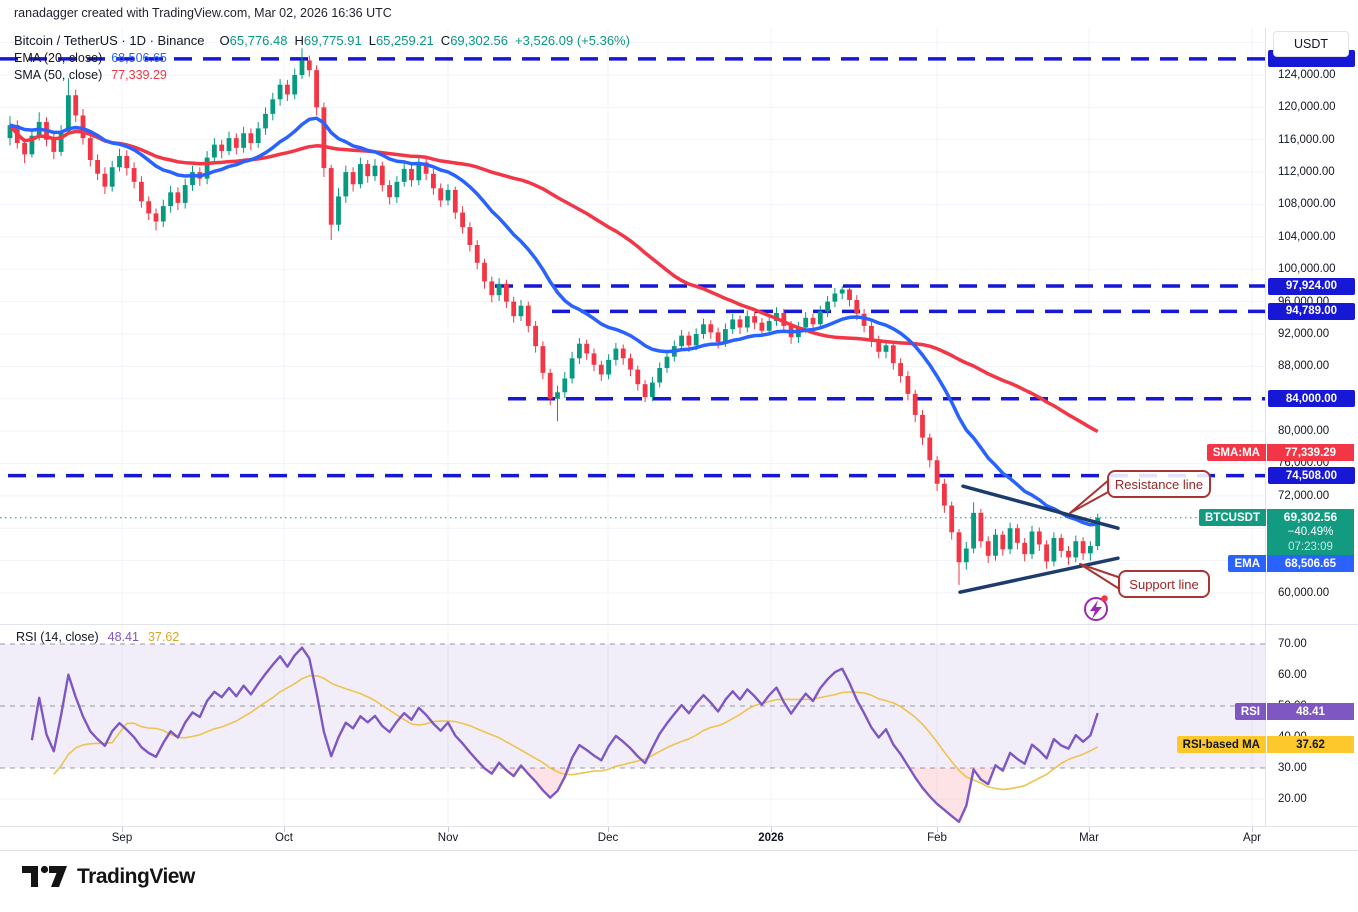 The width and height of the screenshot is (1358, 912). I want to click on support-callout-bubble, so click(1164, 584).